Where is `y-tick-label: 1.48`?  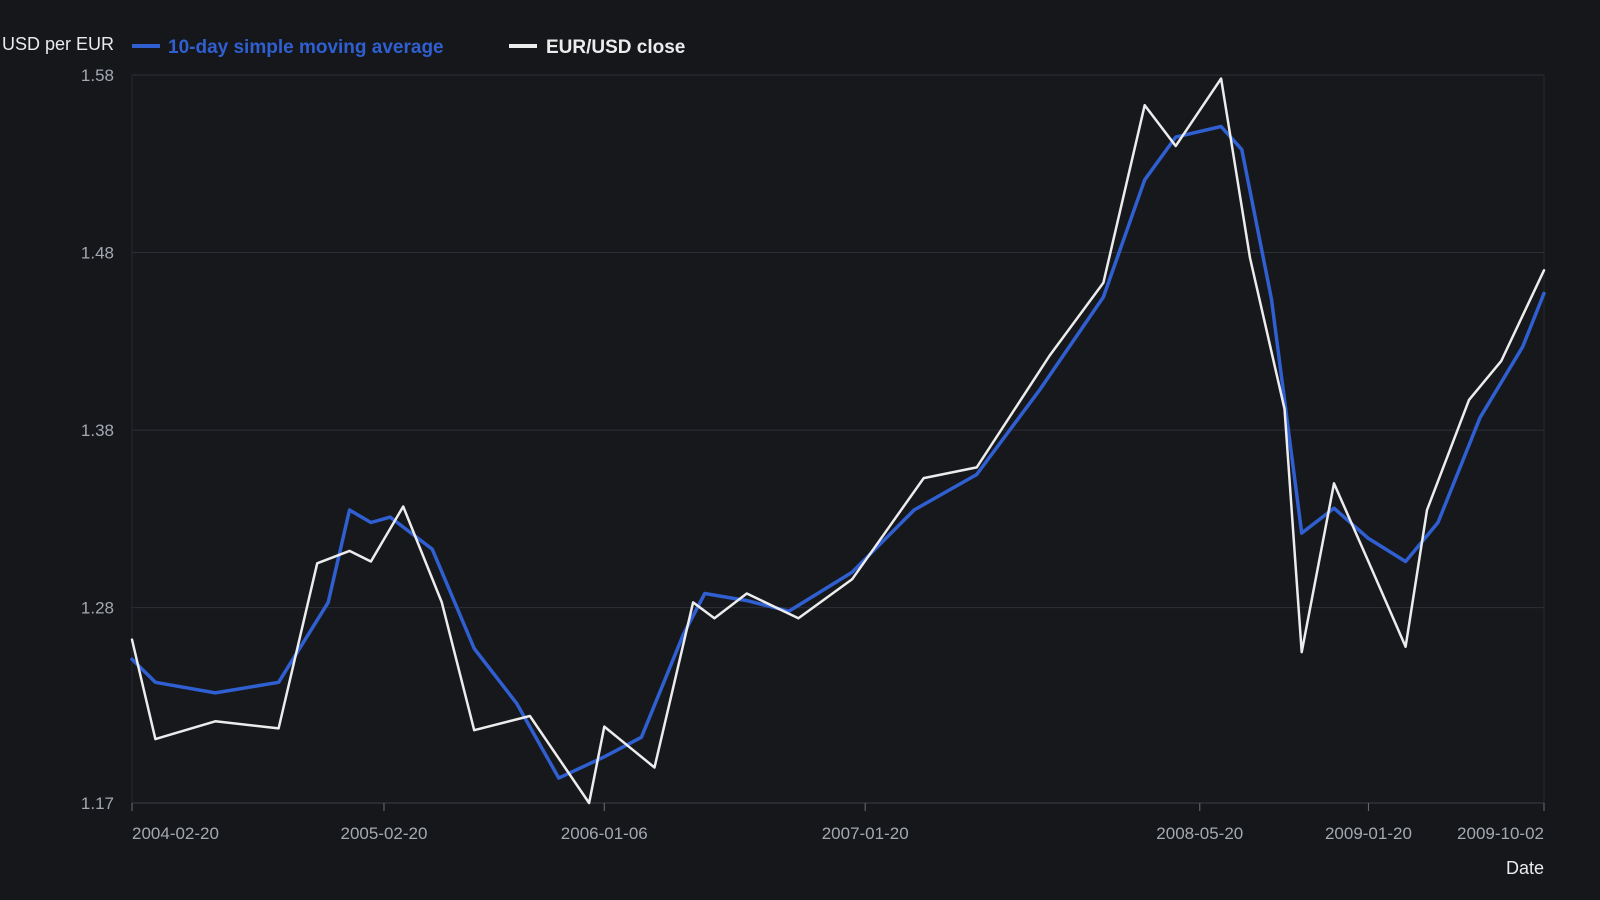
y-tick-label: 1.48 is located at coordinates (97, 253).